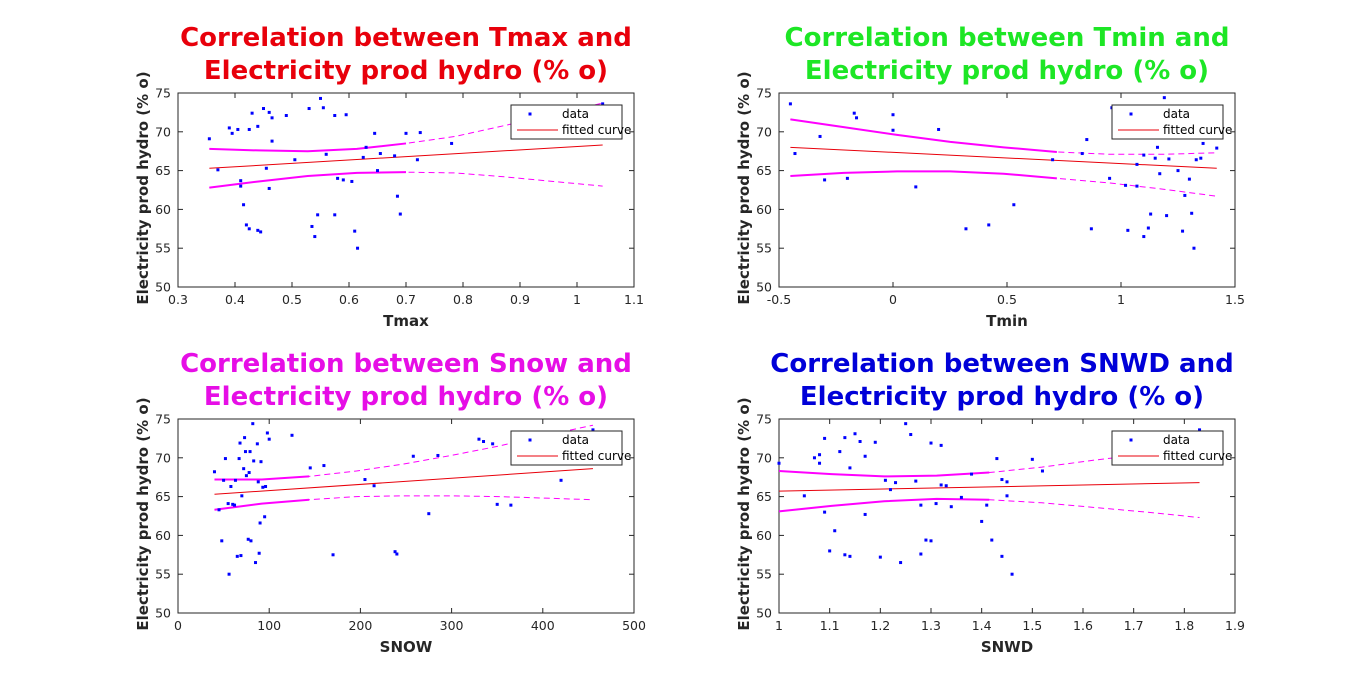  Describe the element at coordinates (1134, 625) in the screenshot. I see `x-tick-label: 1.7` at that location.